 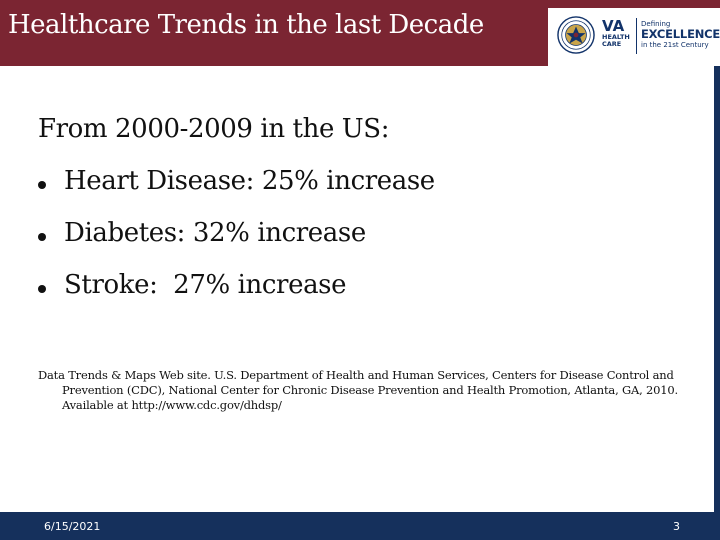 What do you see at coordinates (613, 26) in the screenshot?
I see `va-label: VA` at bounding box center [613, 26].